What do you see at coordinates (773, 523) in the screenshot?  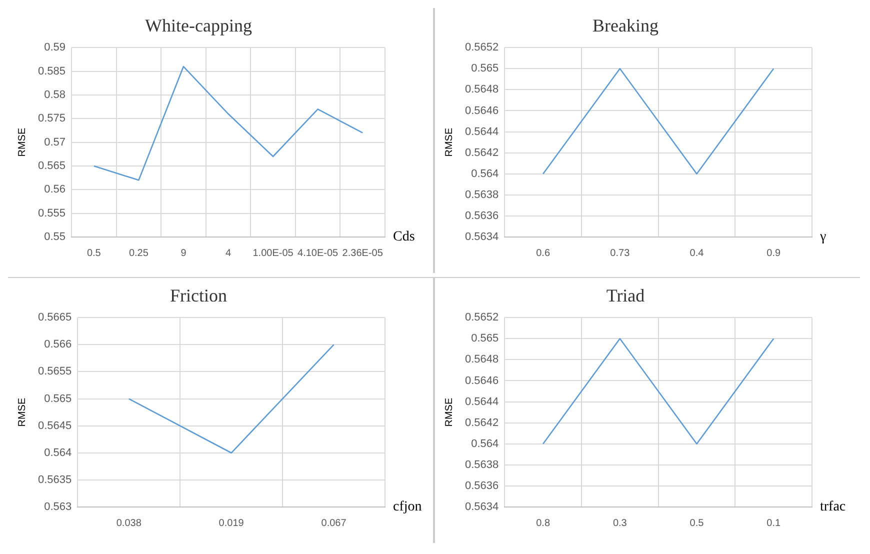 I see `x-tick-label: 0.1` at bounding box center [773, 523].